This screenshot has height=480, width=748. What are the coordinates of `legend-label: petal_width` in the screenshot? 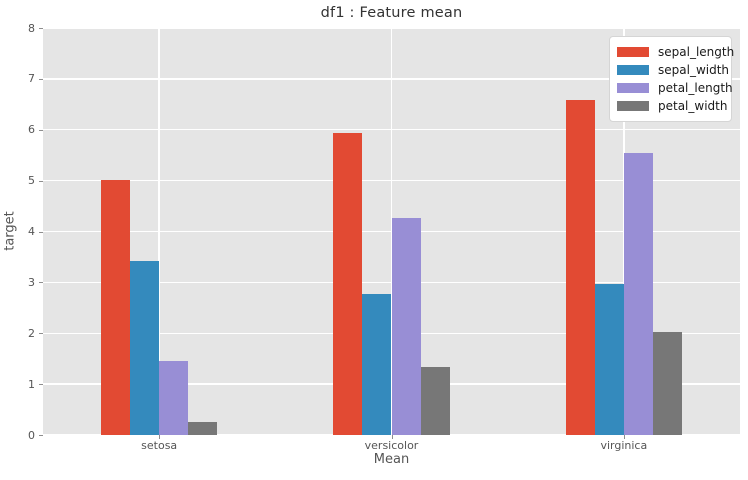 It's located at (693, 106).